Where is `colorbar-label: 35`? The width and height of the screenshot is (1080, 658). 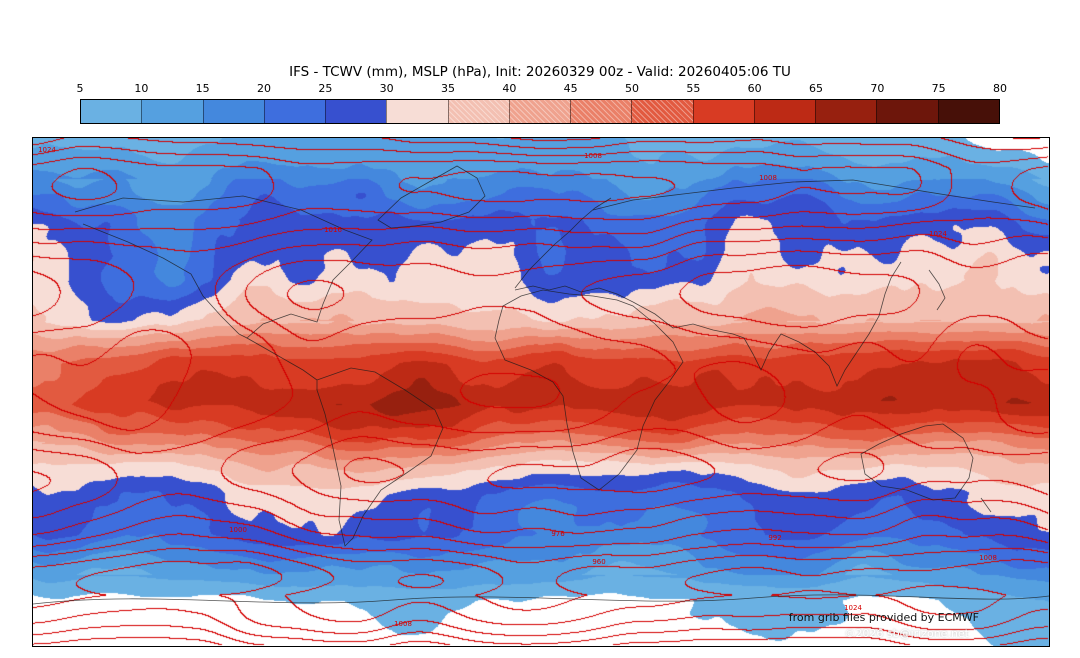 colorbar-label: 35 is located at coordinates (448, 88).